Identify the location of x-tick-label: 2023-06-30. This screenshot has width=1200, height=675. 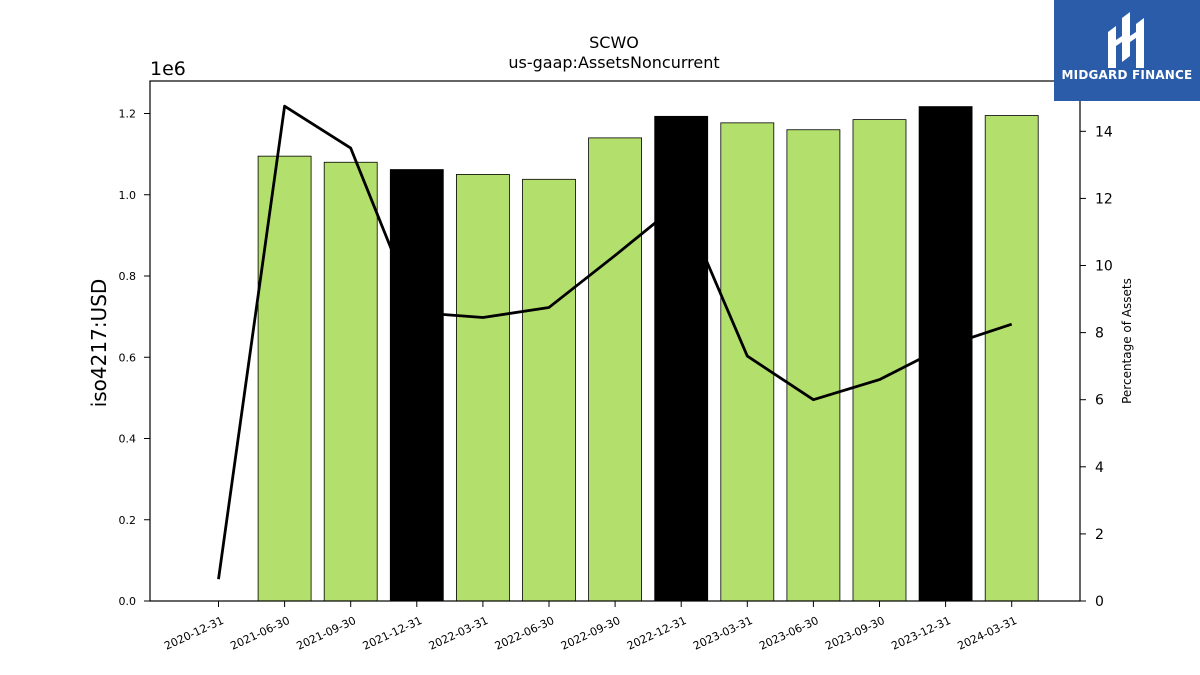
(788, 633).